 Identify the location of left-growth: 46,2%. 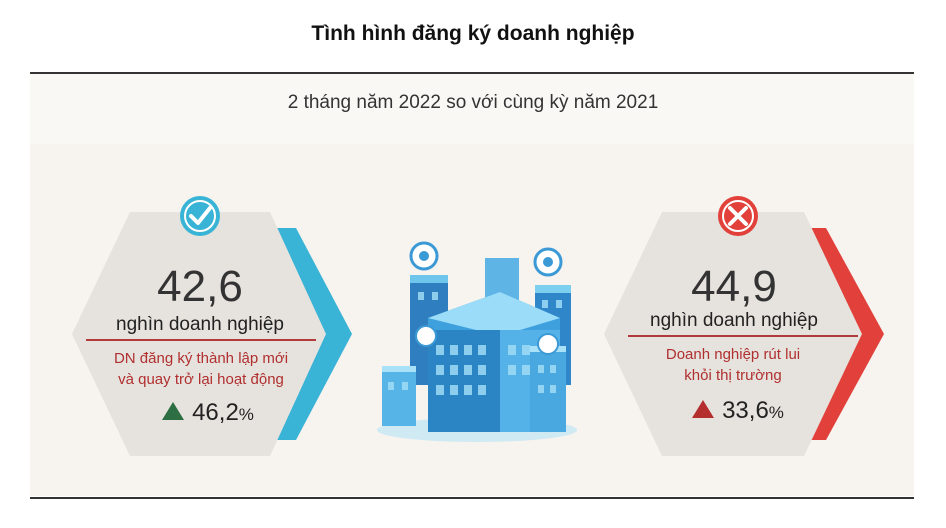
(208, 413).